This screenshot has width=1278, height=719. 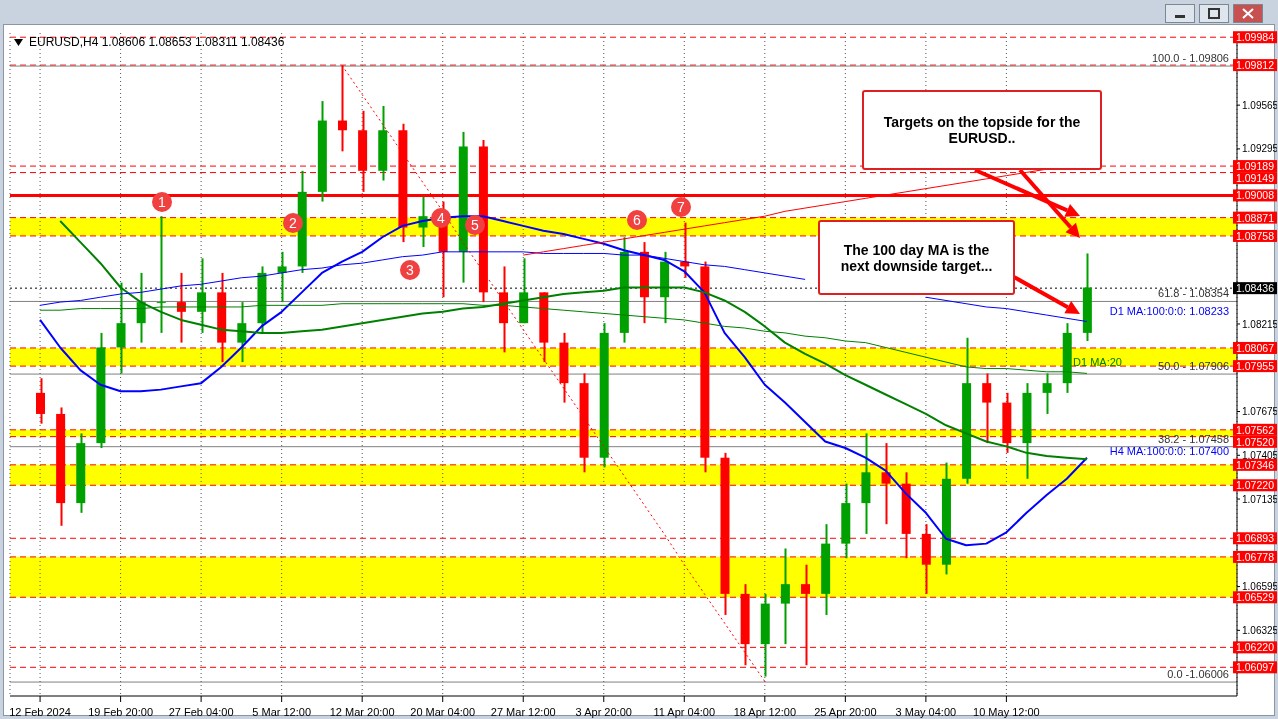 What do you see at coordinates (1255, 366) in the screenshot?
I see `ref-line-label: 1.07955` at bounding box center [1255, 366].